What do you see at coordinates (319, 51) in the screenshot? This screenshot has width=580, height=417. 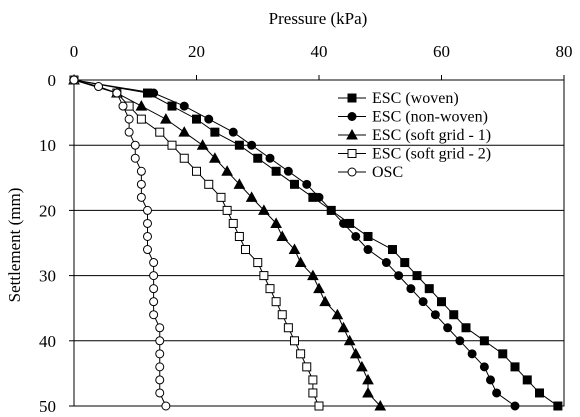 I see `x-tick-label-40: 40` at bounding box center [319, 51].